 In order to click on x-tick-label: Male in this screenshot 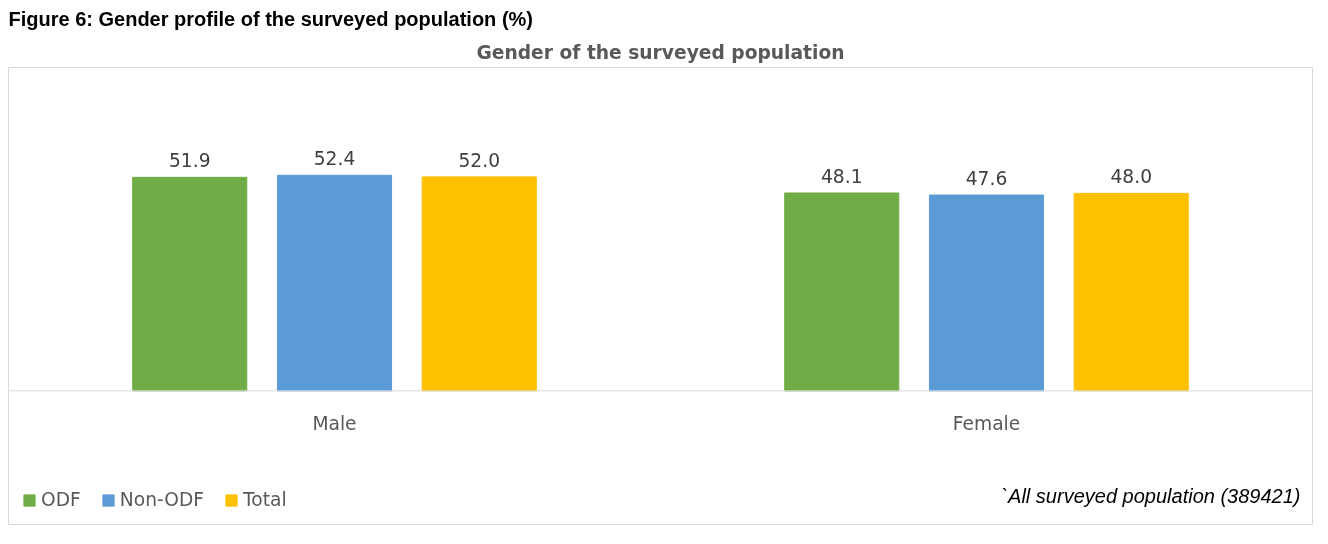, I will do `click(334, 423)`.